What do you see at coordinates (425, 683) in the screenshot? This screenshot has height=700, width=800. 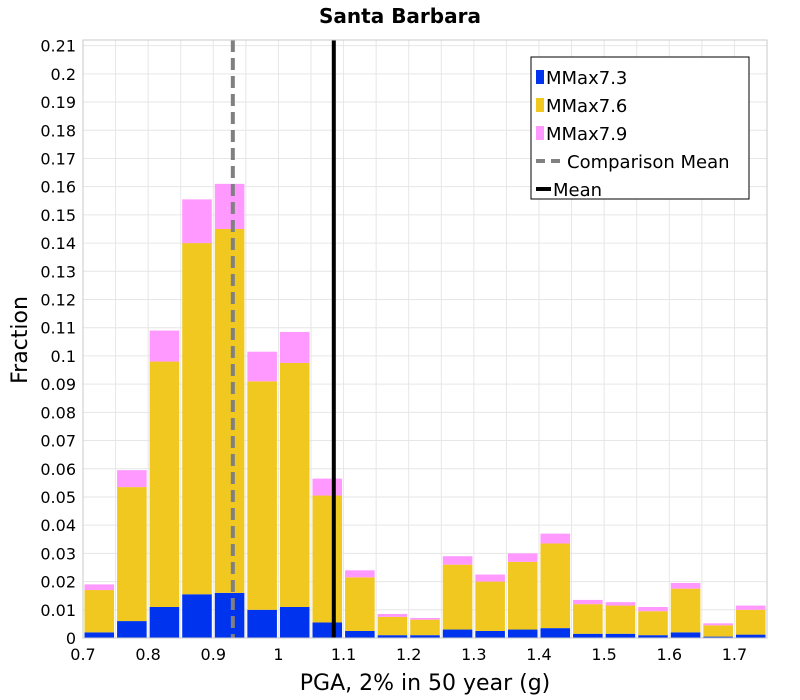 I see `x-axis-title: PGA, 2% in 50 year (g)` at bounding box center [425, 683].